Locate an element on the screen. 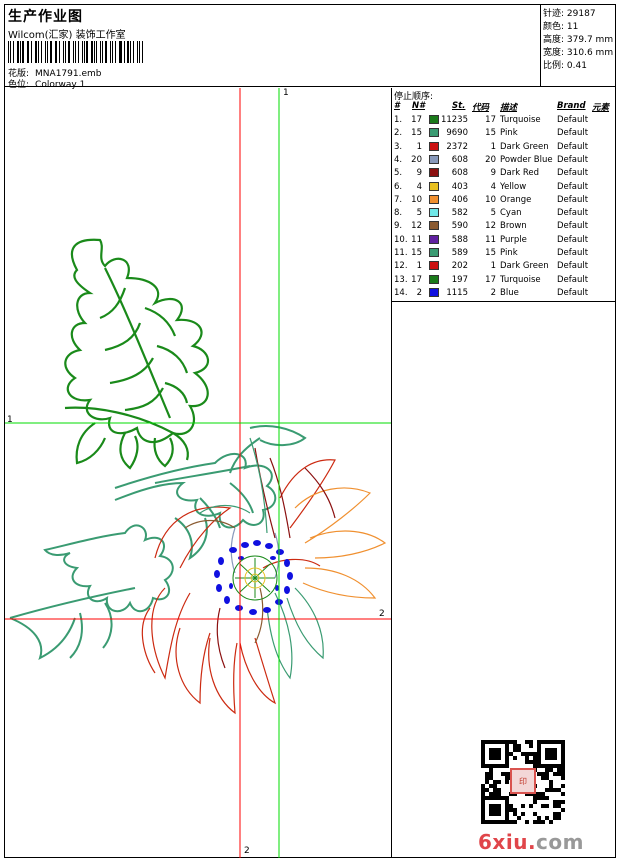 The height and width of the screenshot is (860, 620). stop-index: 4. is located at coordinates (398, 159).